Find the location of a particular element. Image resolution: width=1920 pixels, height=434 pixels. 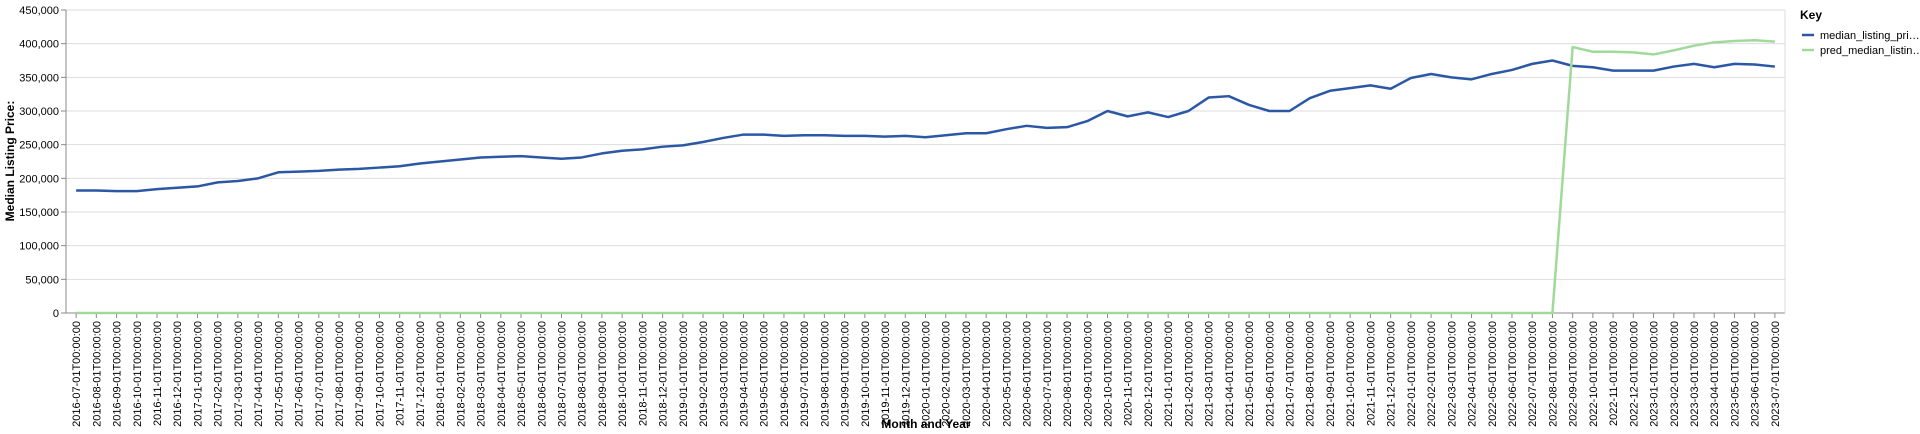

x-tick-label: 2021-04-01T00:00:00 is located at coordinates (1230, 374).